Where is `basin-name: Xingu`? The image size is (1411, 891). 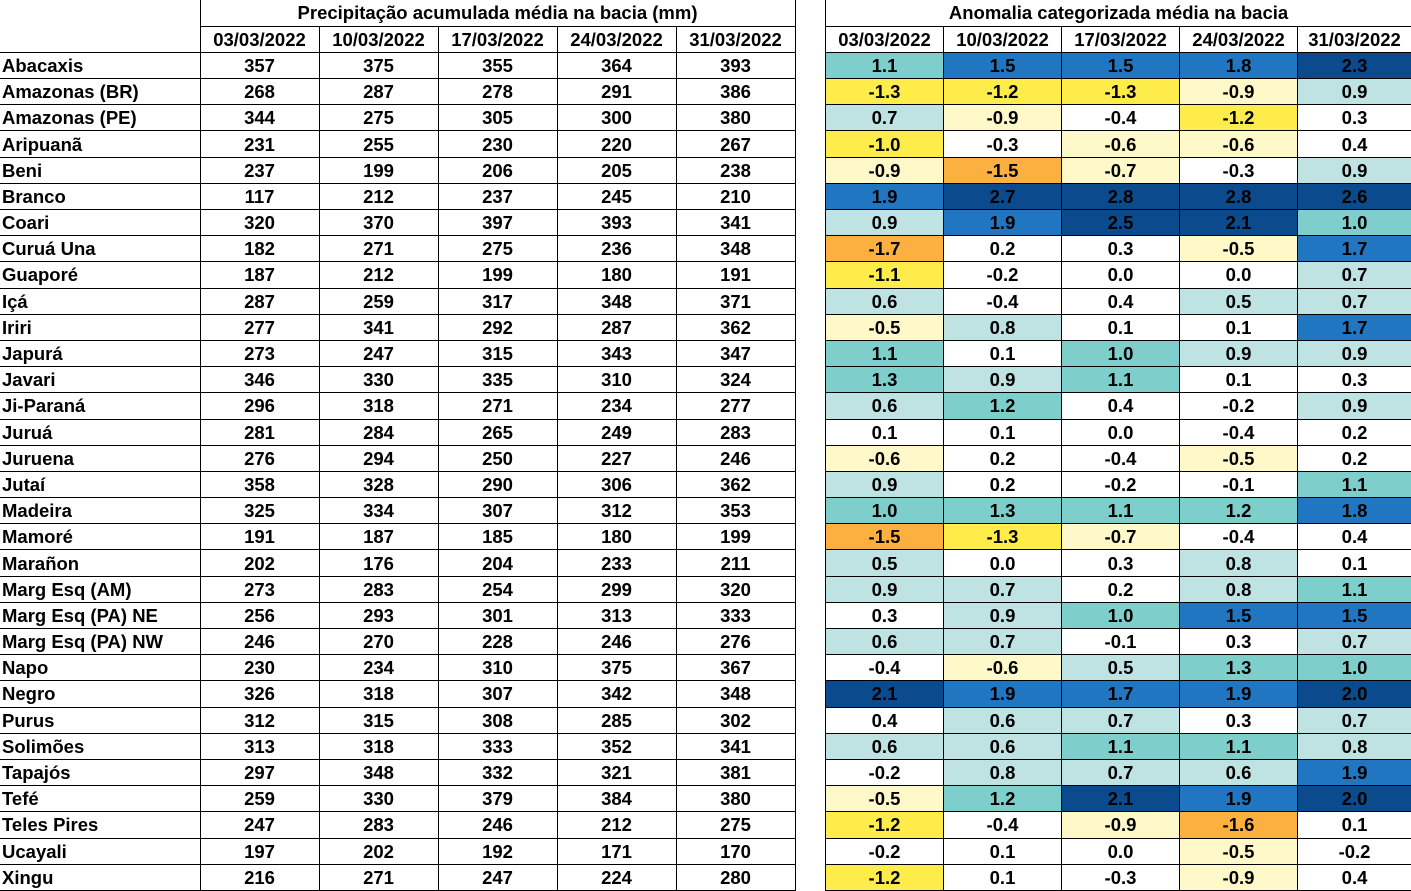 basin-name: Xingu is located at coordinates (100, 877).